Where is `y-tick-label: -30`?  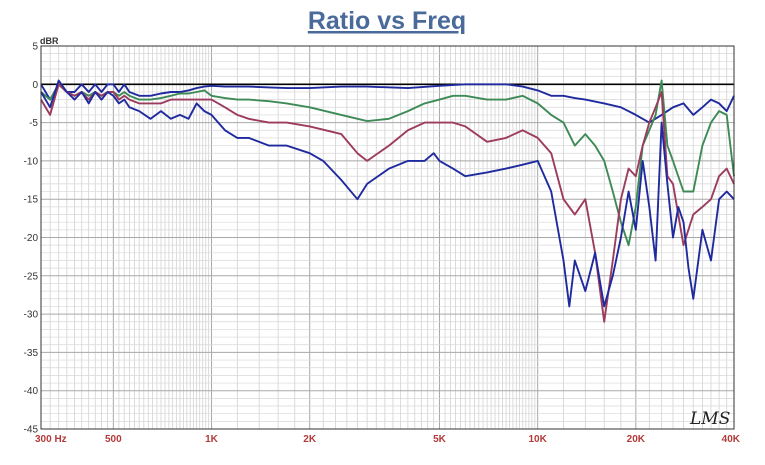 y-tick-label: -30 is located at coordinates (31, 315).